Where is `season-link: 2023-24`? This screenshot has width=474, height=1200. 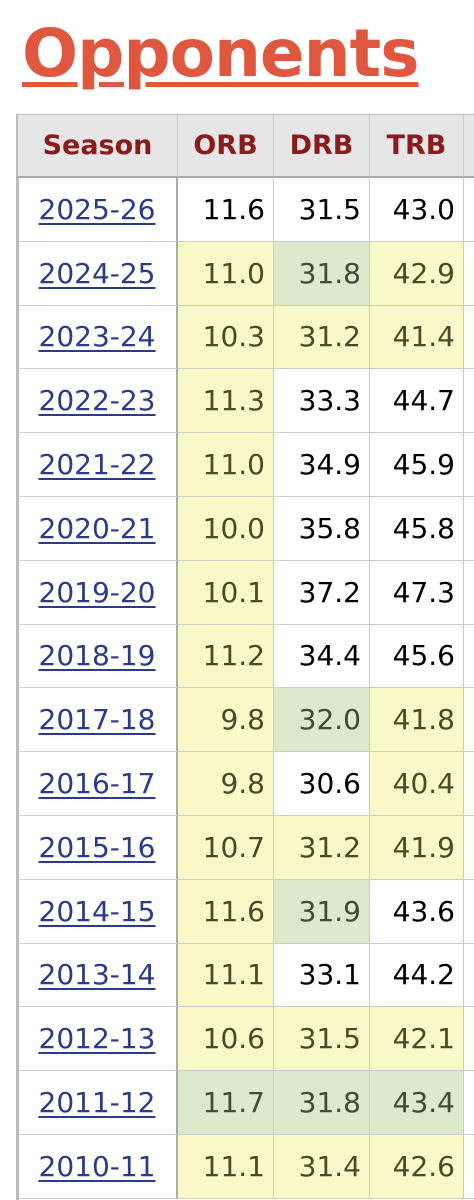 season-link: 2023-24 is located at coordinates (98, 337).